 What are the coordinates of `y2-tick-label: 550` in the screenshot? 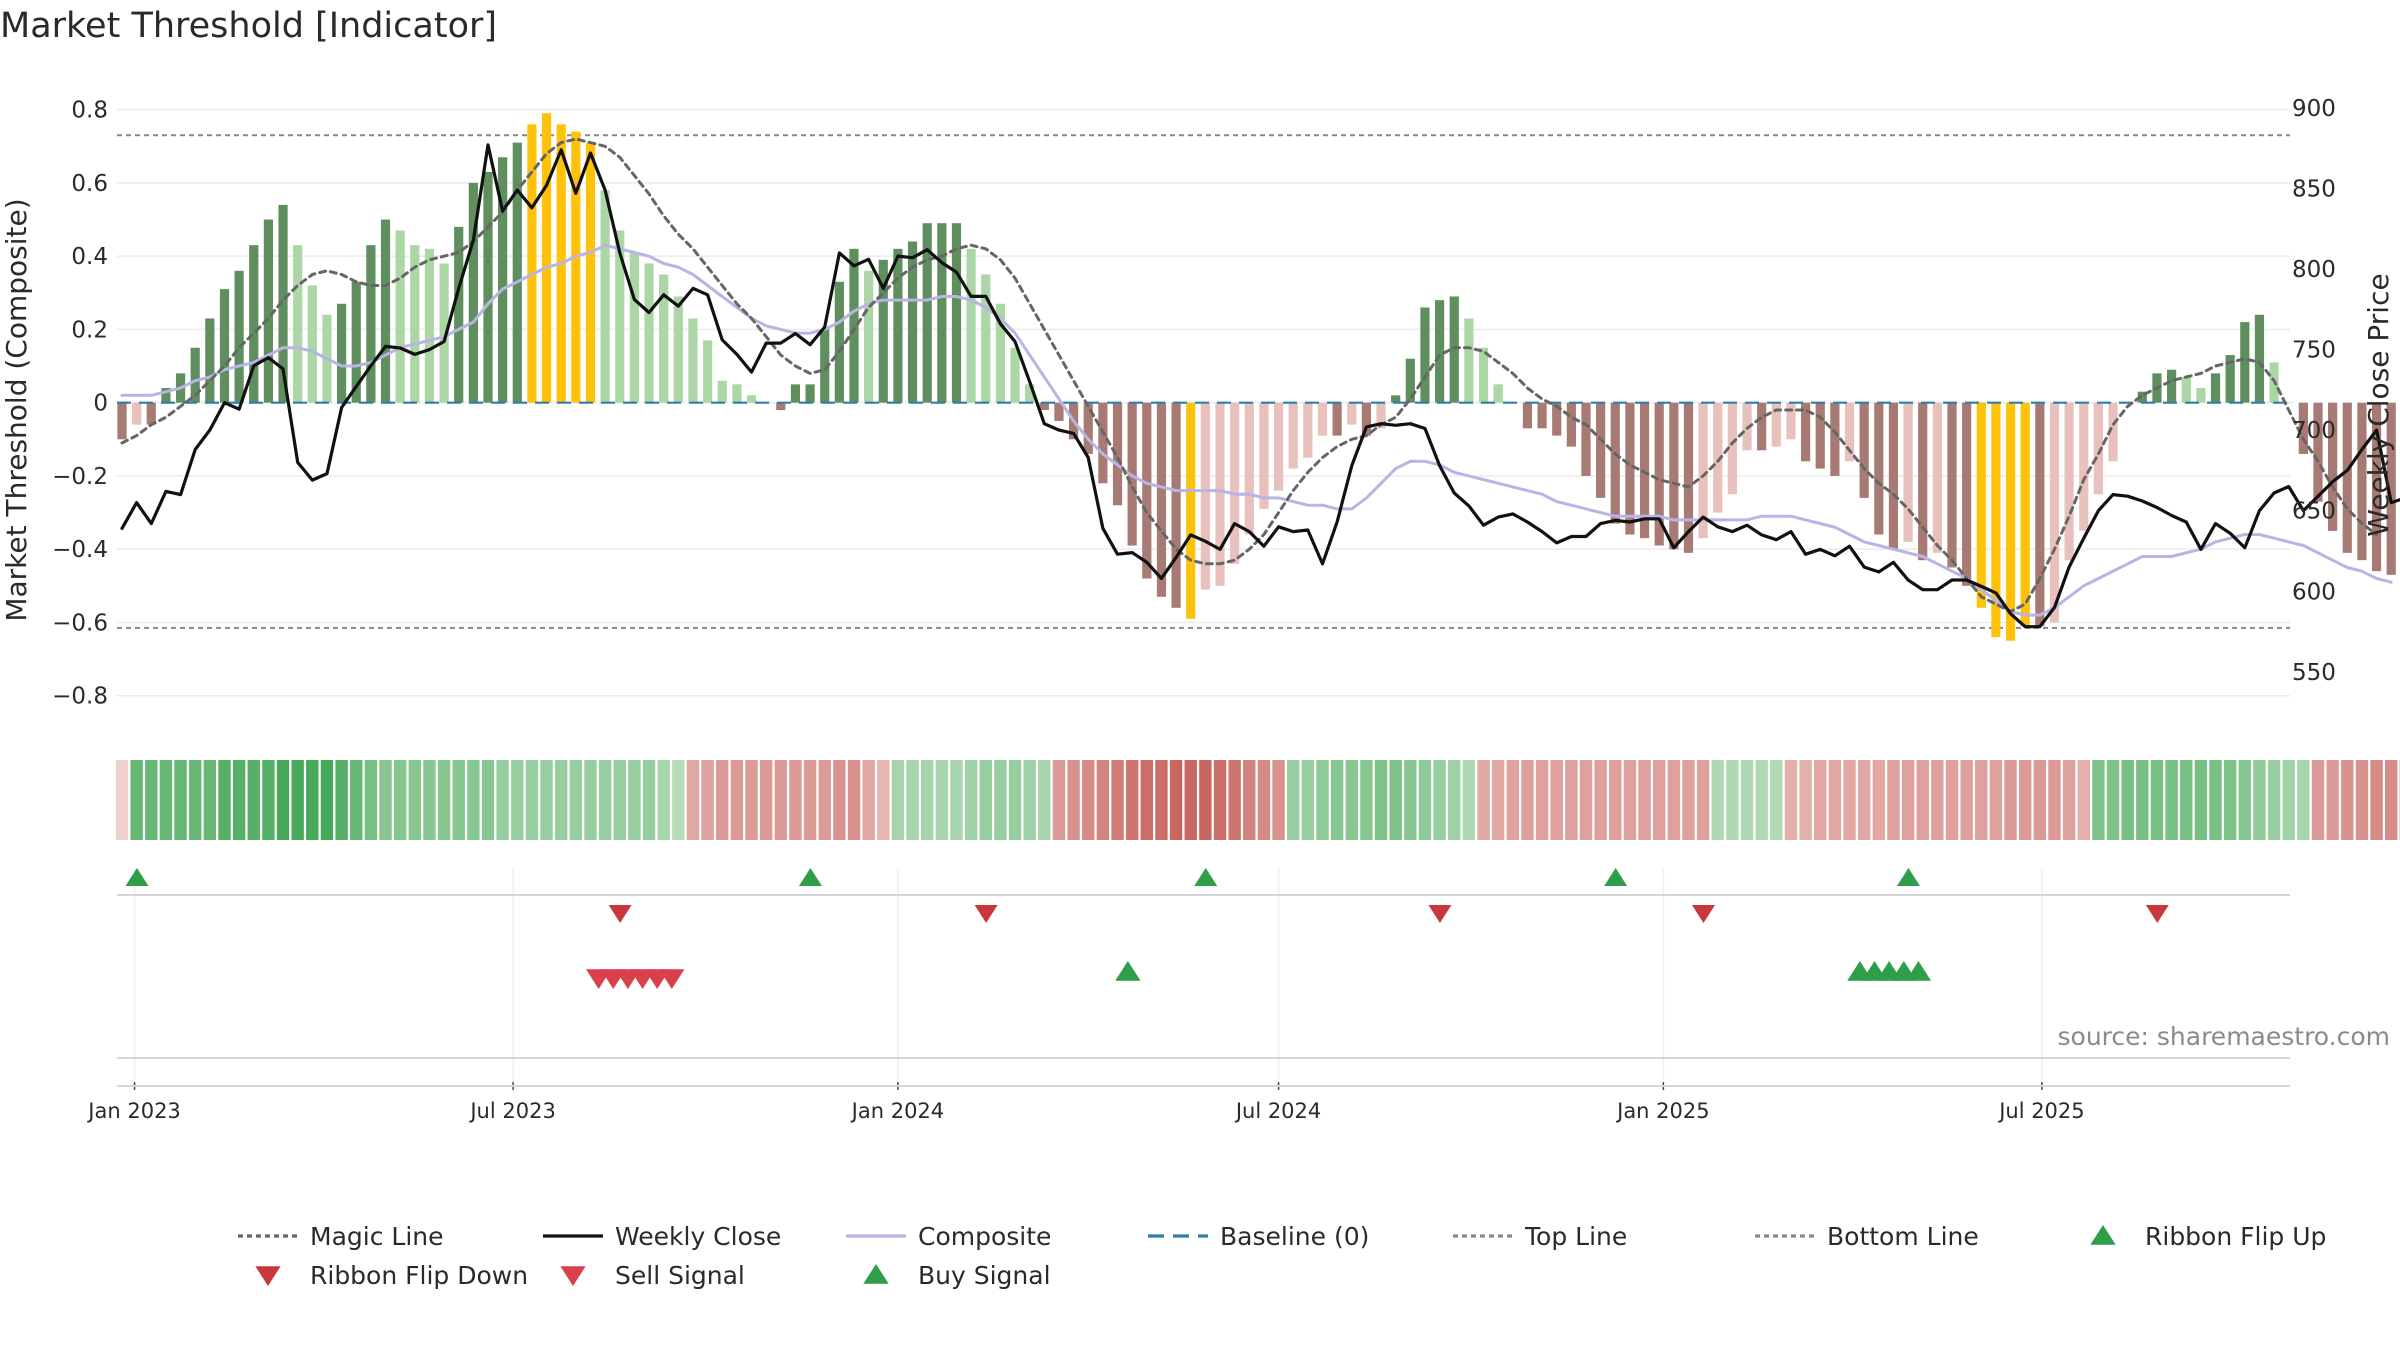 It's located at (2314, 673).